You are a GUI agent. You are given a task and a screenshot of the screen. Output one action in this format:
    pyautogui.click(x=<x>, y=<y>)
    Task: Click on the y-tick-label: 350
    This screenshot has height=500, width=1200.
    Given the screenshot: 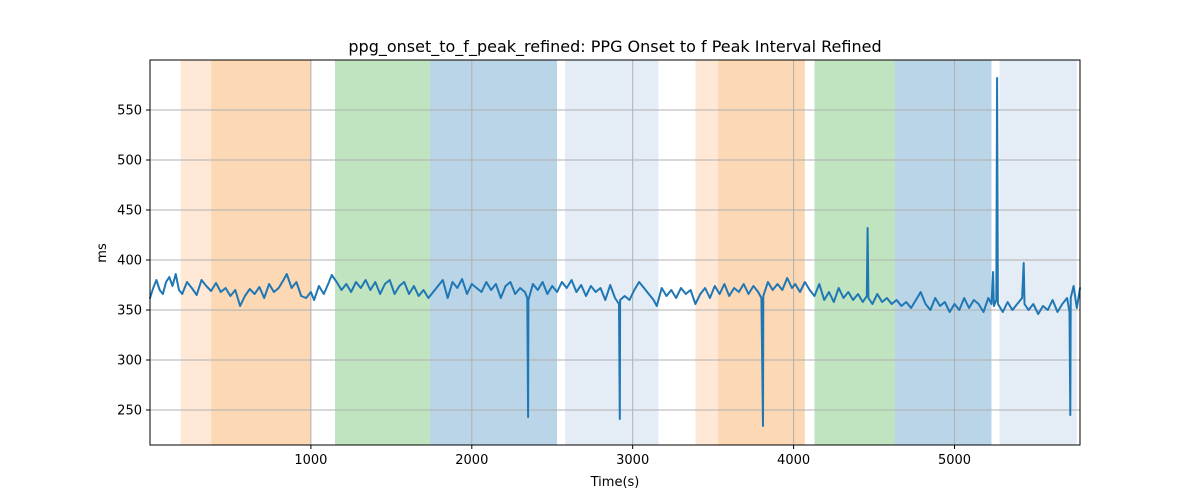 What is the action you would take?
    pyautogui.click(x=129, y=311)
    